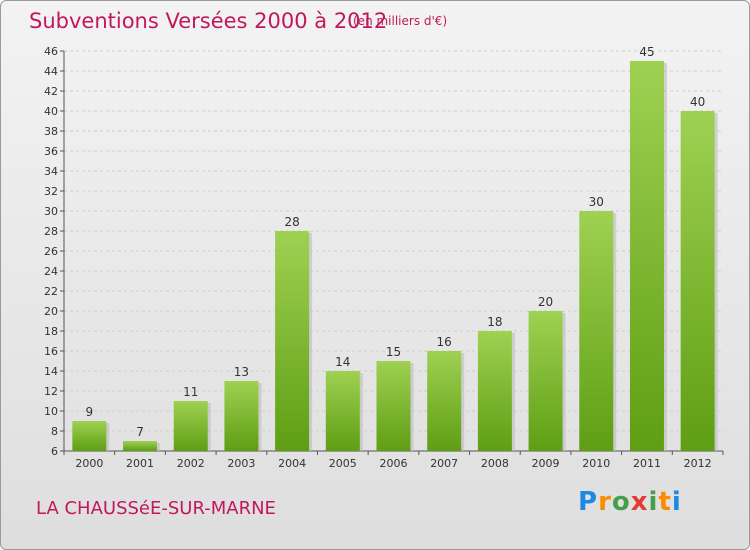 The width and height of the screenshot is (750, 550). Describe the element at coordinates (697, 281) in the screenshot. I see `bar-2012` at that location.